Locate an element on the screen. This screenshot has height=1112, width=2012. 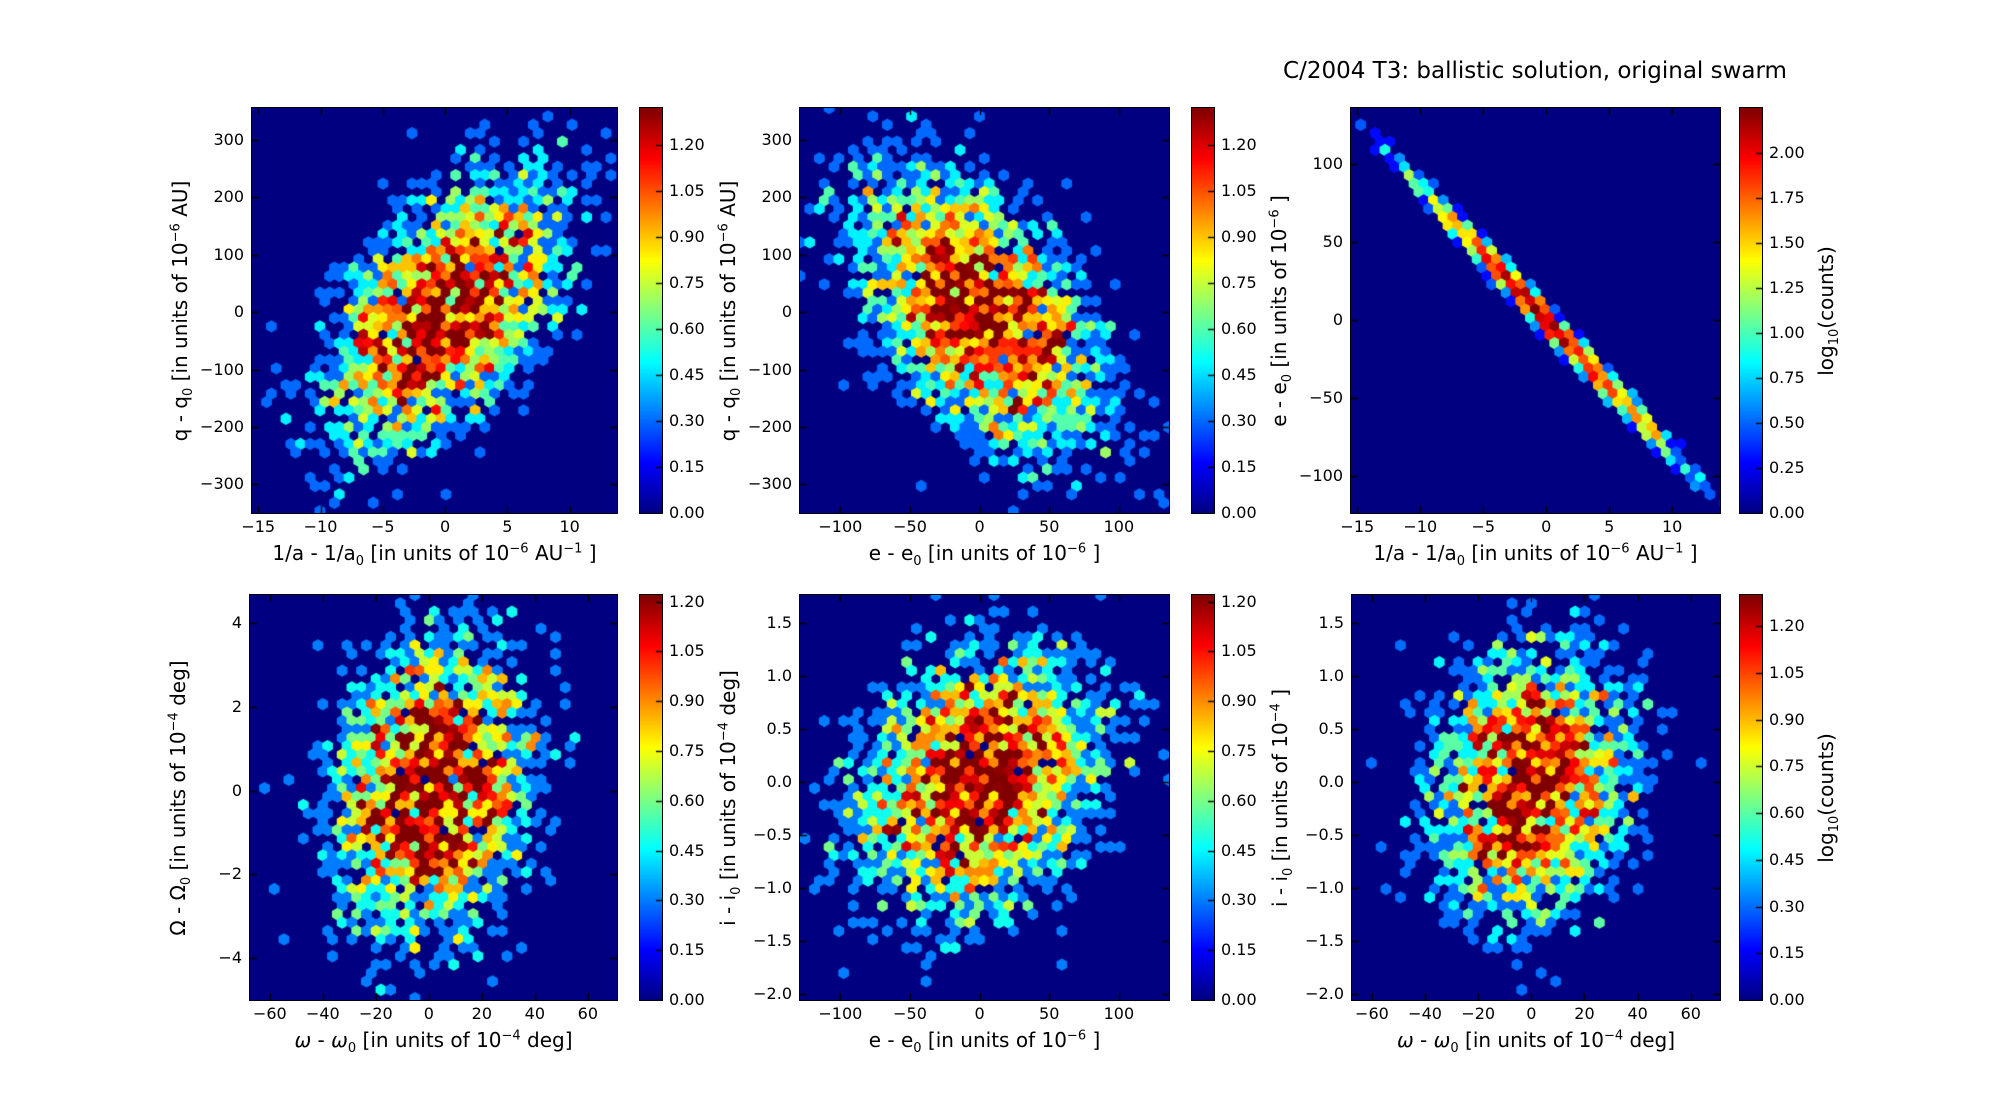
y-axis-label: i - i0 [in units of 10−4 deg] is located at coordinates (730, 797).